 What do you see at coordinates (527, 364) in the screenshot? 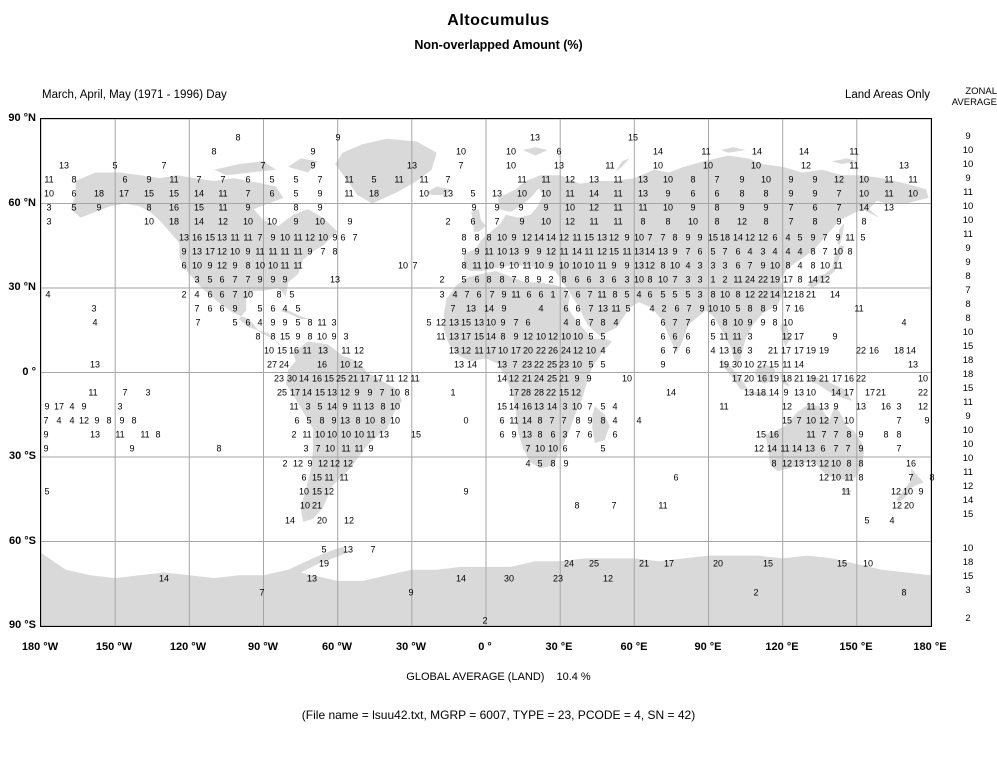
I see `grid-value: 23` at bounding box center [527, 364].